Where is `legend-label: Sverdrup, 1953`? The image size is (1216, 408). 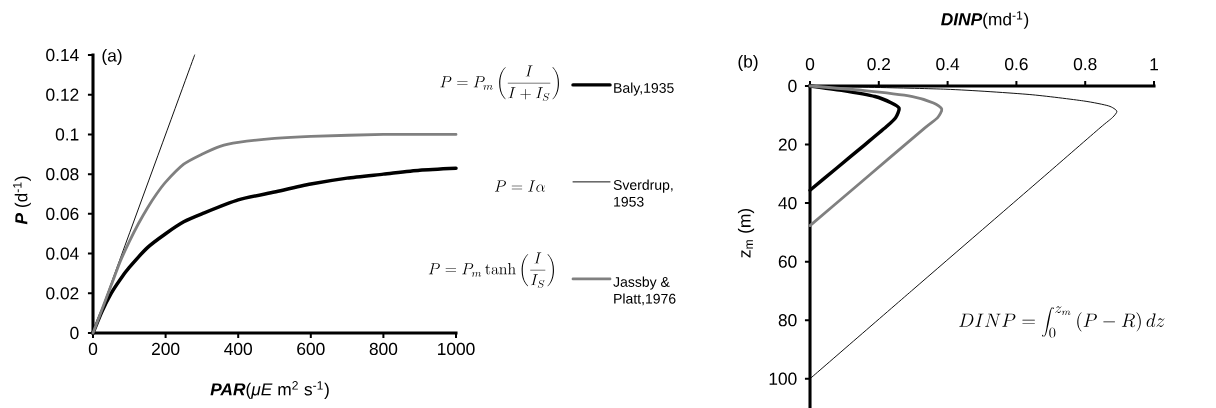 legend-label: Sverdrup, 1953 is located at coordinates (643, 193).